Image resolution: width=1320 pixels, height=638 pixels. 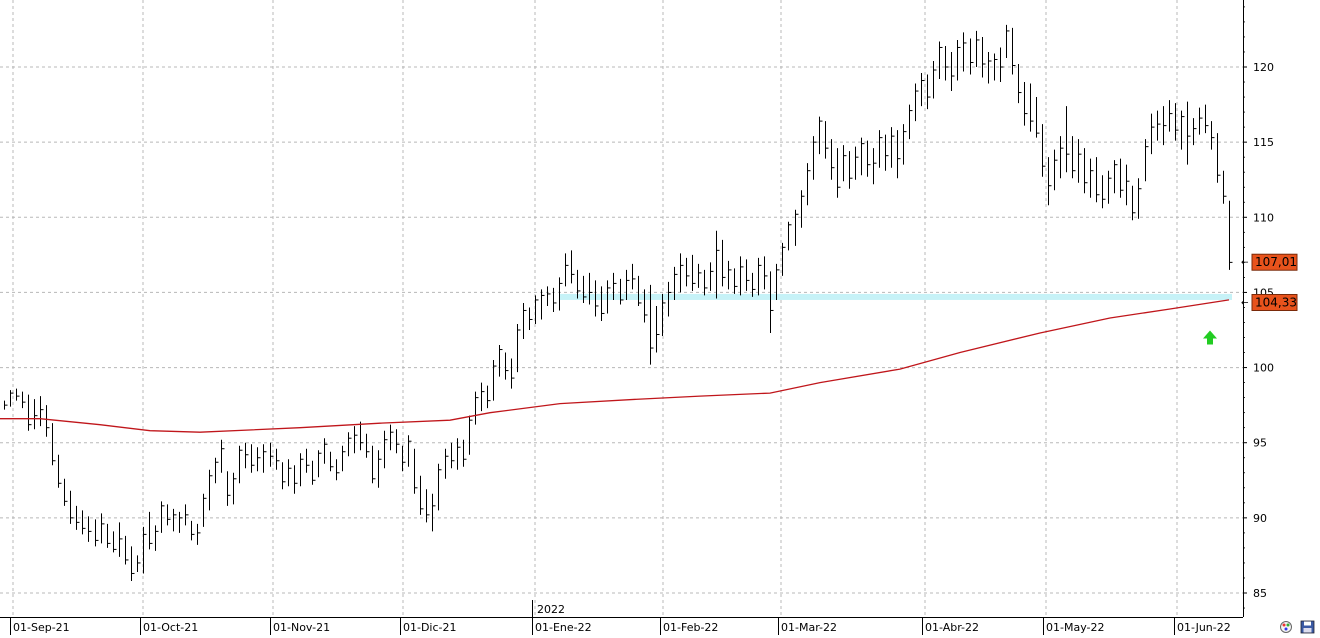 What do you see at coordinates (41, 627) in the screenshot?
I see `x-tick-label: 01-Sep-21` at bounding box center [41, 627].